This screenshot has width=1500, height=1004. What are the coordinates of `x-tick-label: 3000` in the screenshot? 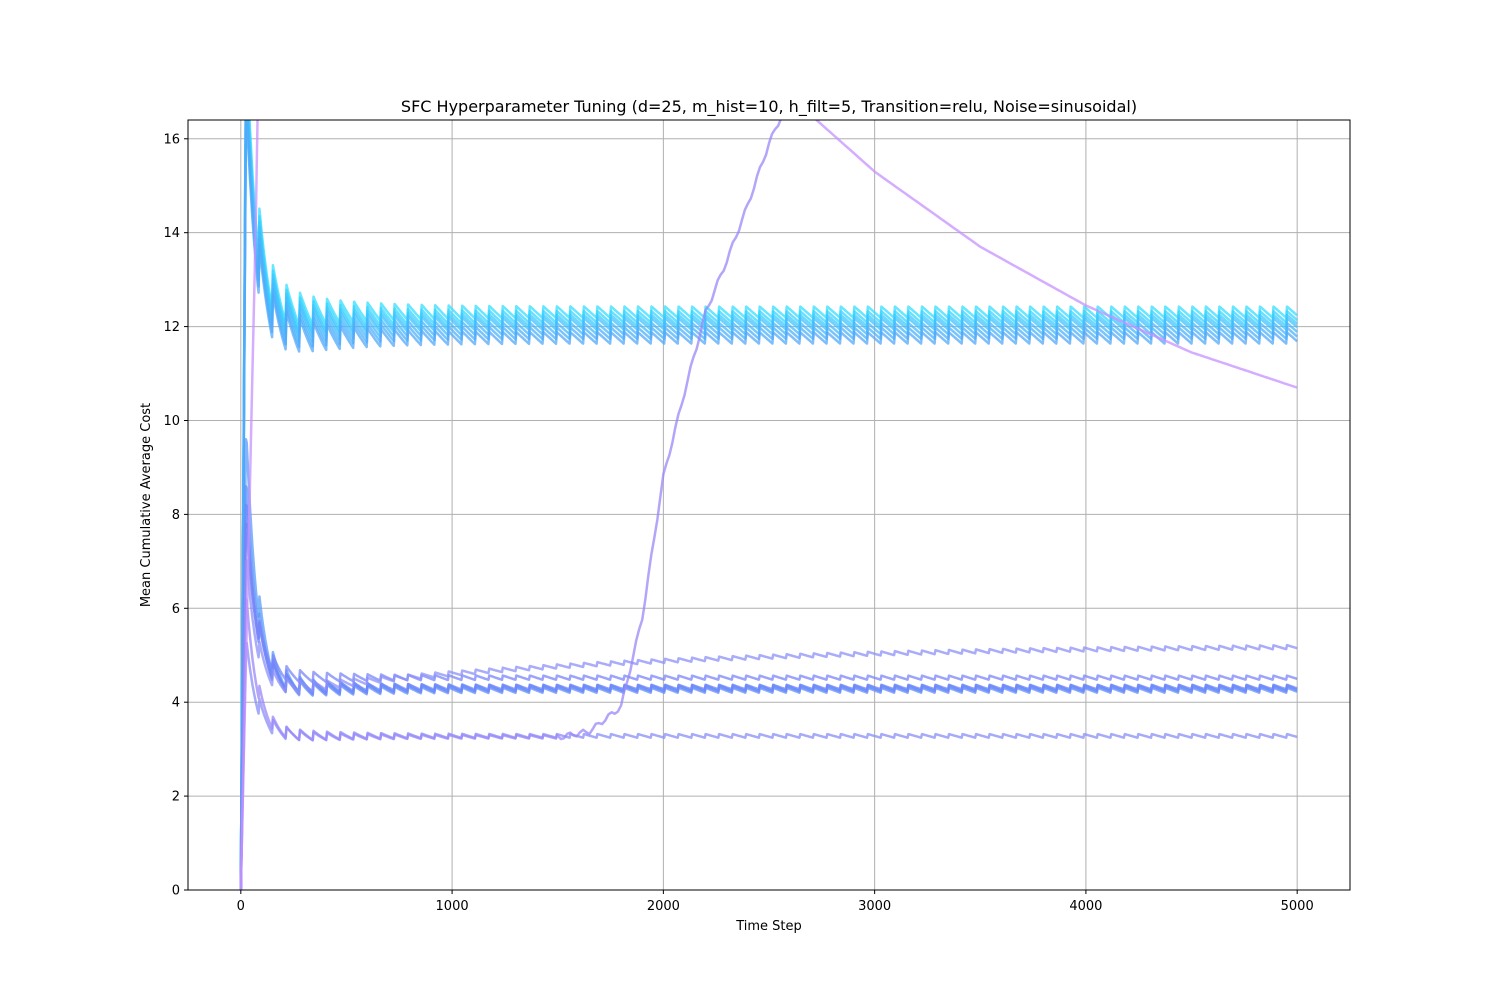 It's located at (874, 906).